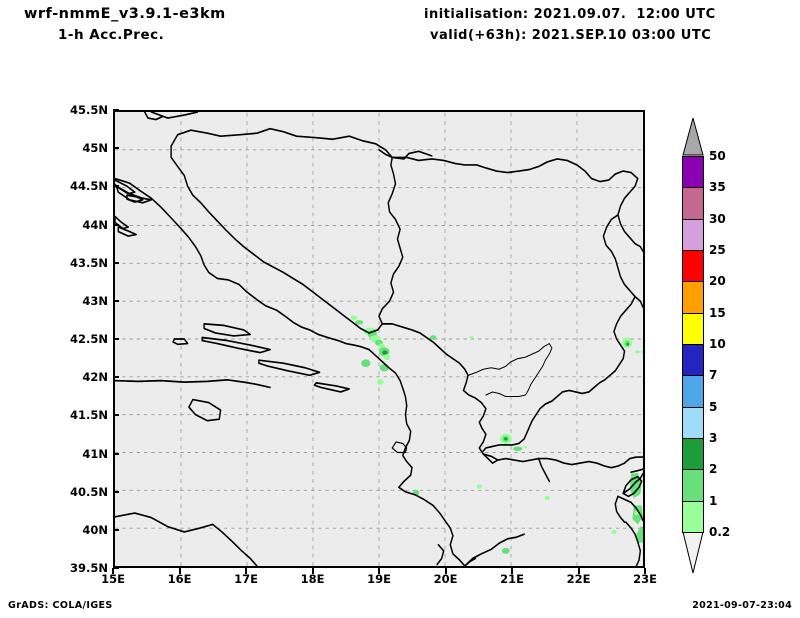  I want to click on x-axis-label: 15E, so click(113, 579).